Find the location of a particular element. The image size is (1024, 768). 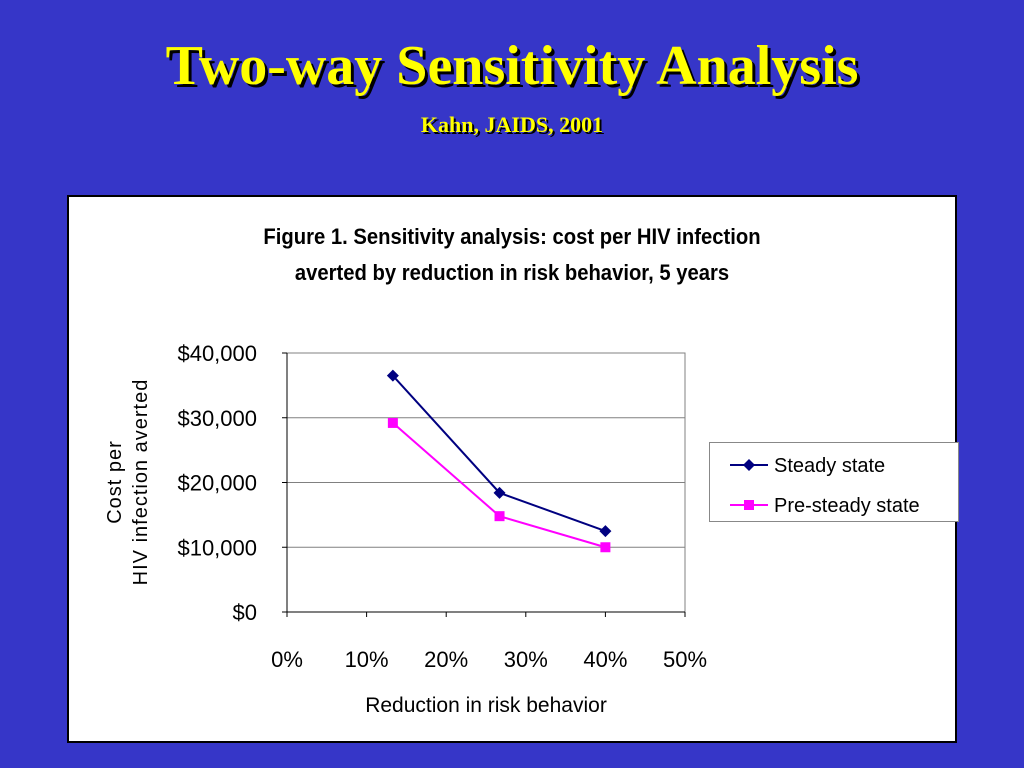

legend-entry: Pre-steady state is located at coordinates (825, 506).